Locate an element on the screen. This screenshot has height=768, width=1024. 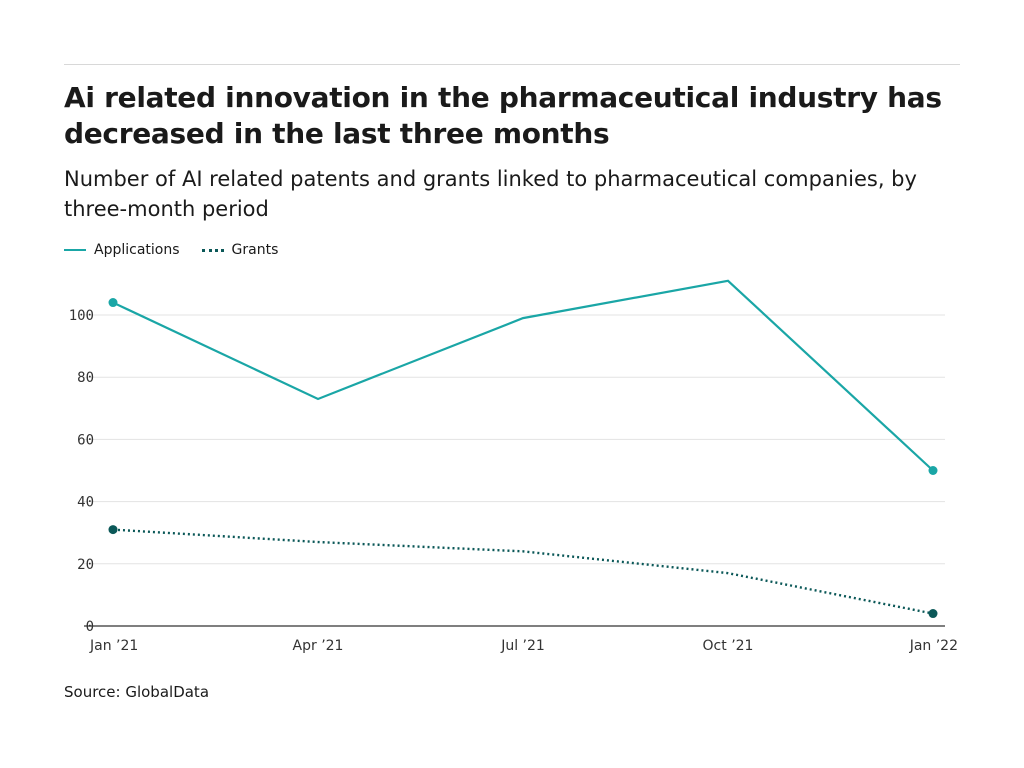
y-tick-label: 100 is located at coordinates (81, 316).